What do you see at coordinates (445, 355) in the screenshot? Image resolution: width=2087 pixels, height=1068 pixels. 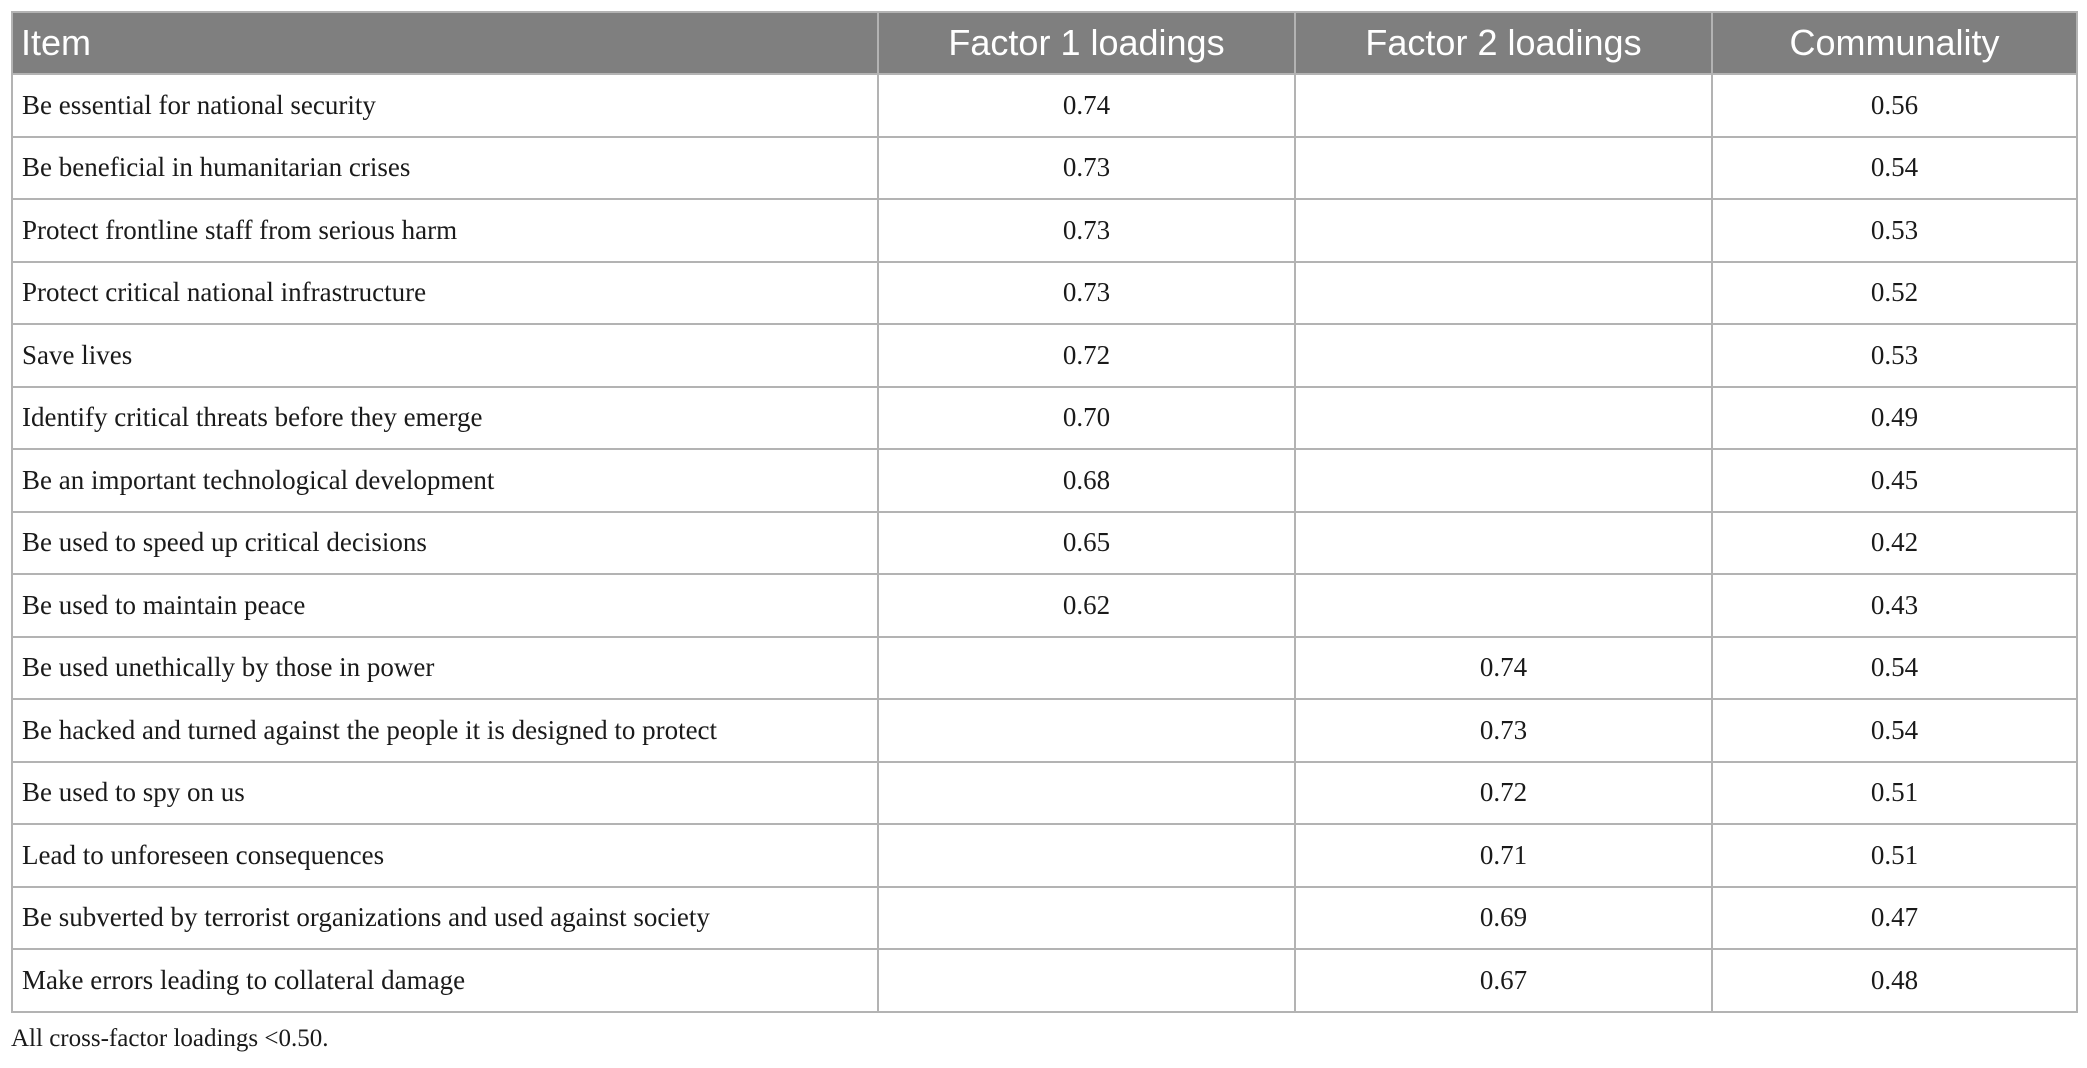 I see `item-cell: Save lives` at bounding box center [445, 355].